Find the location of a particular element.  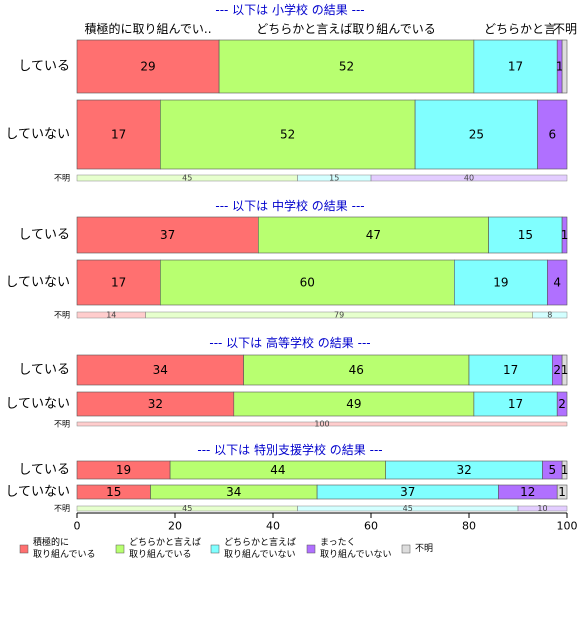

panel-title: --- 以下は 特別支援学校 の結果 --- is located at coordinates (289, 449).